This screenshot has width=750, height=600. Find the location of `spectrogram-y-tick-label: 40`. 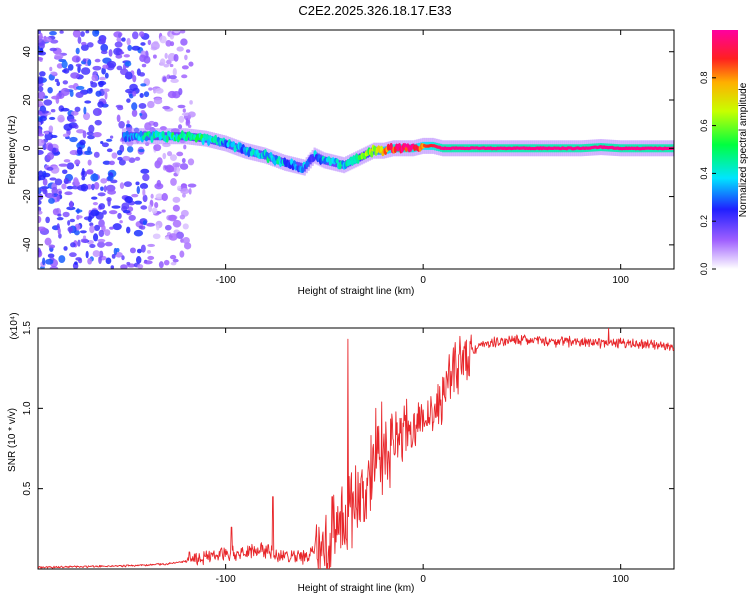

spectrogram-y-tick-label: 40 is located at coordinates (27, 52).